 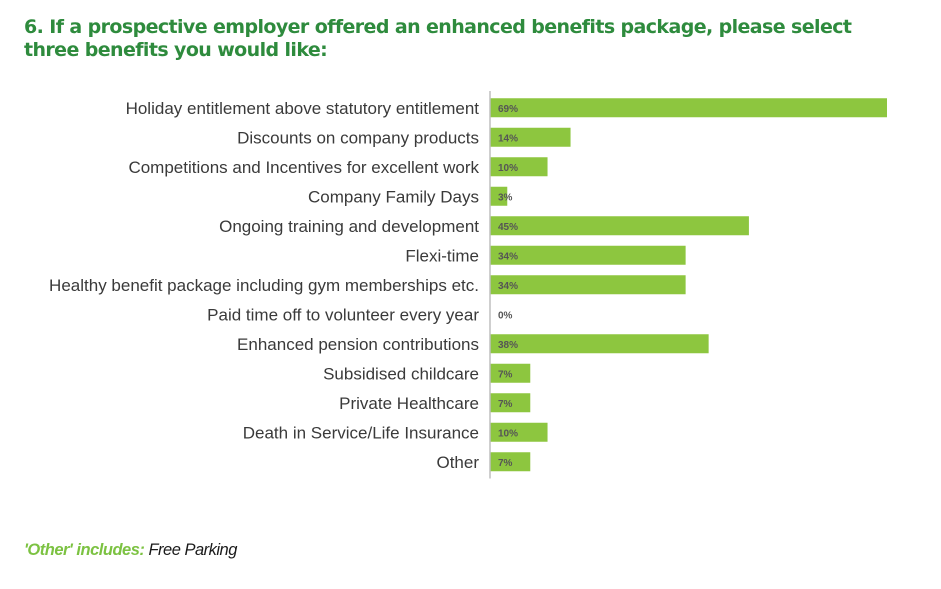 I want to click on value-label-death-in-service-life-insurance: 10%, so click(x=508, y=433).